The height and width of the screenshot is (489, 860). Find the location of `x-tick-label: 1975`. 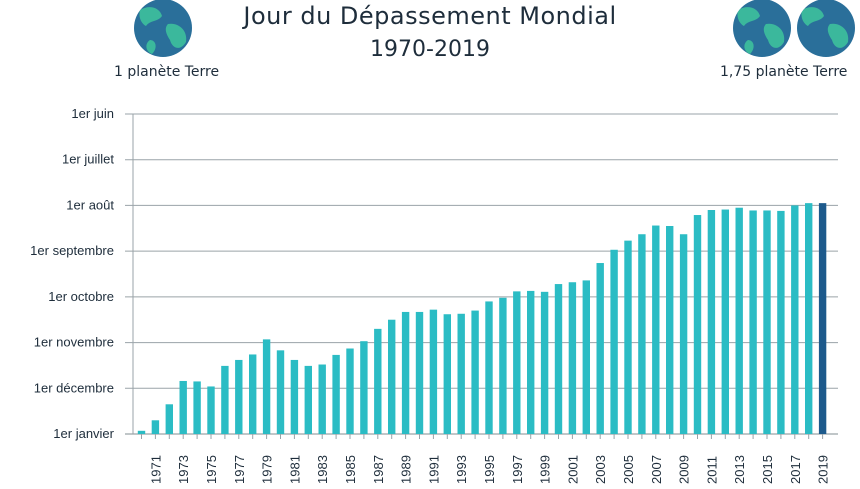

x-tick-label: 1975 is located at coordinates (211, 469).